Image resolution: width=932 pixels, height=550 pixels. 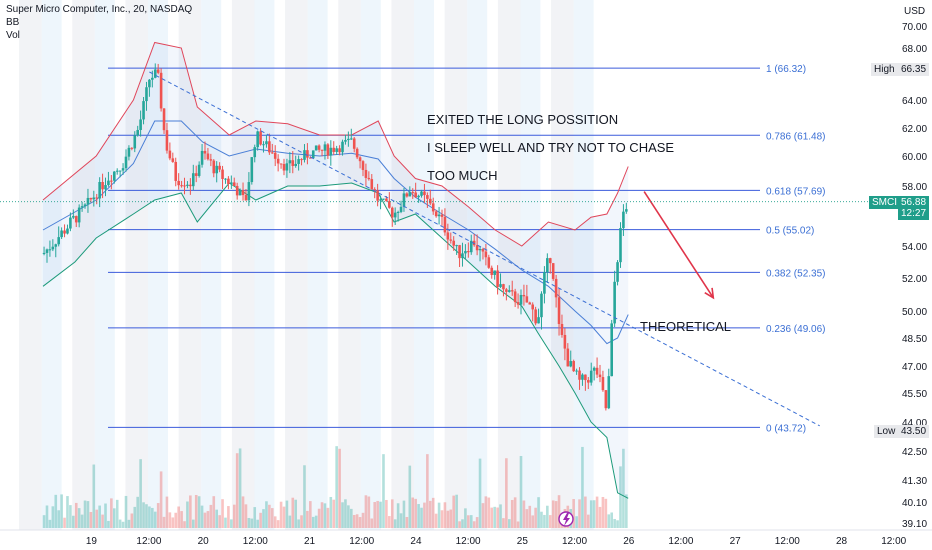 I want to click on price-tick-label: 58.00, so click(x=914, y=187).